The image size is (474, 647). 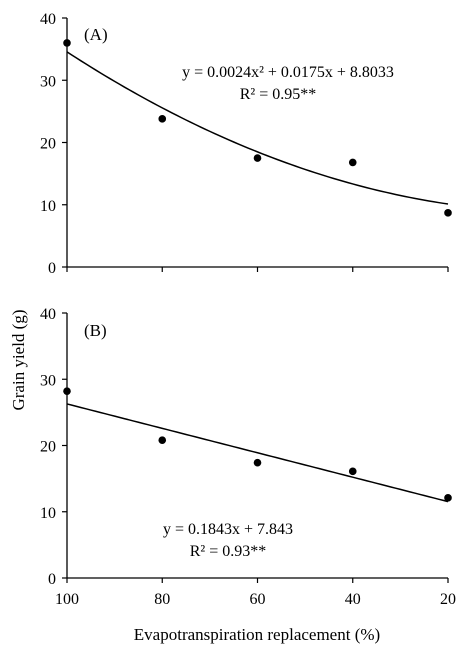 I want to click on x-tick-label: 20, so click(x=448, y=599).